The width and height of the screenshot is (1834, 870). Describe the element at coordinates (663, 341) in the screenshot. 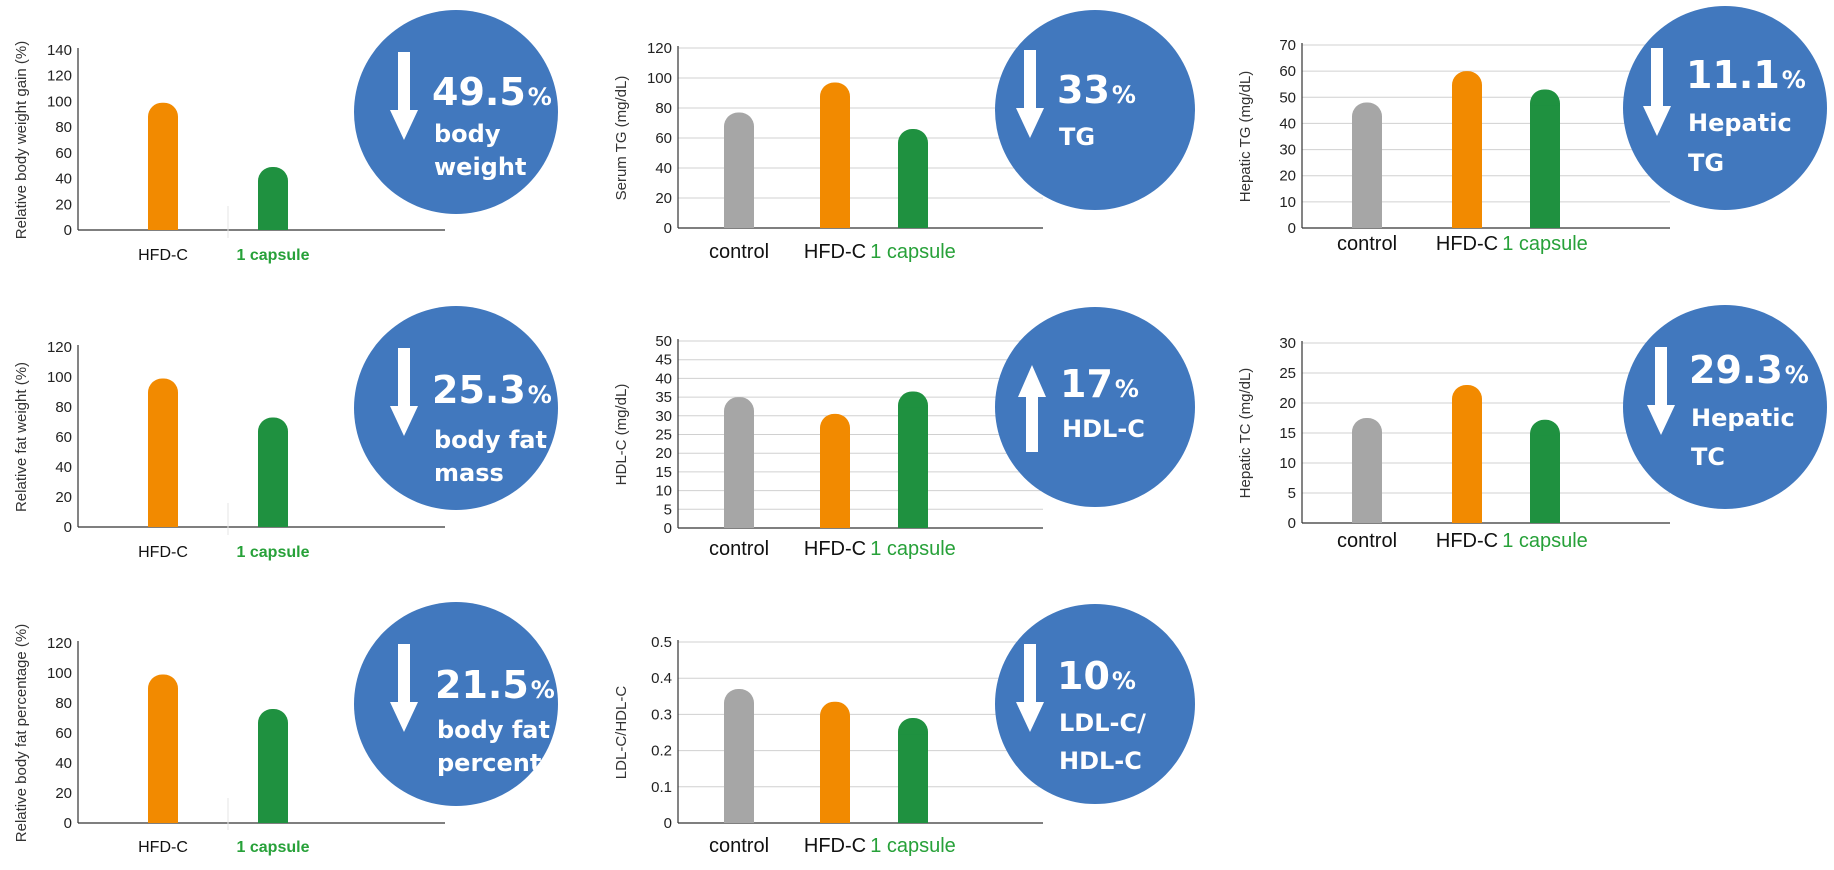

I see `y-tick-label: 50` at that location.